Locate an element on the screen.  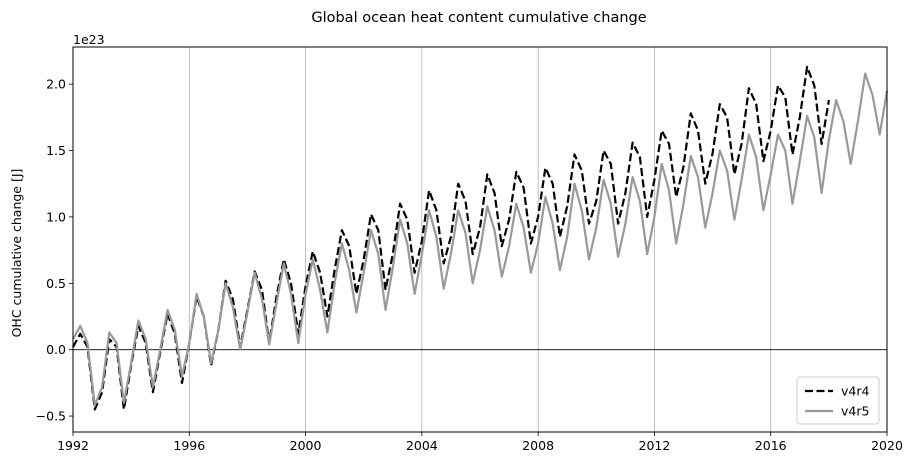
x-tick-label-5: 2012 is located at coordinates (655, 445).